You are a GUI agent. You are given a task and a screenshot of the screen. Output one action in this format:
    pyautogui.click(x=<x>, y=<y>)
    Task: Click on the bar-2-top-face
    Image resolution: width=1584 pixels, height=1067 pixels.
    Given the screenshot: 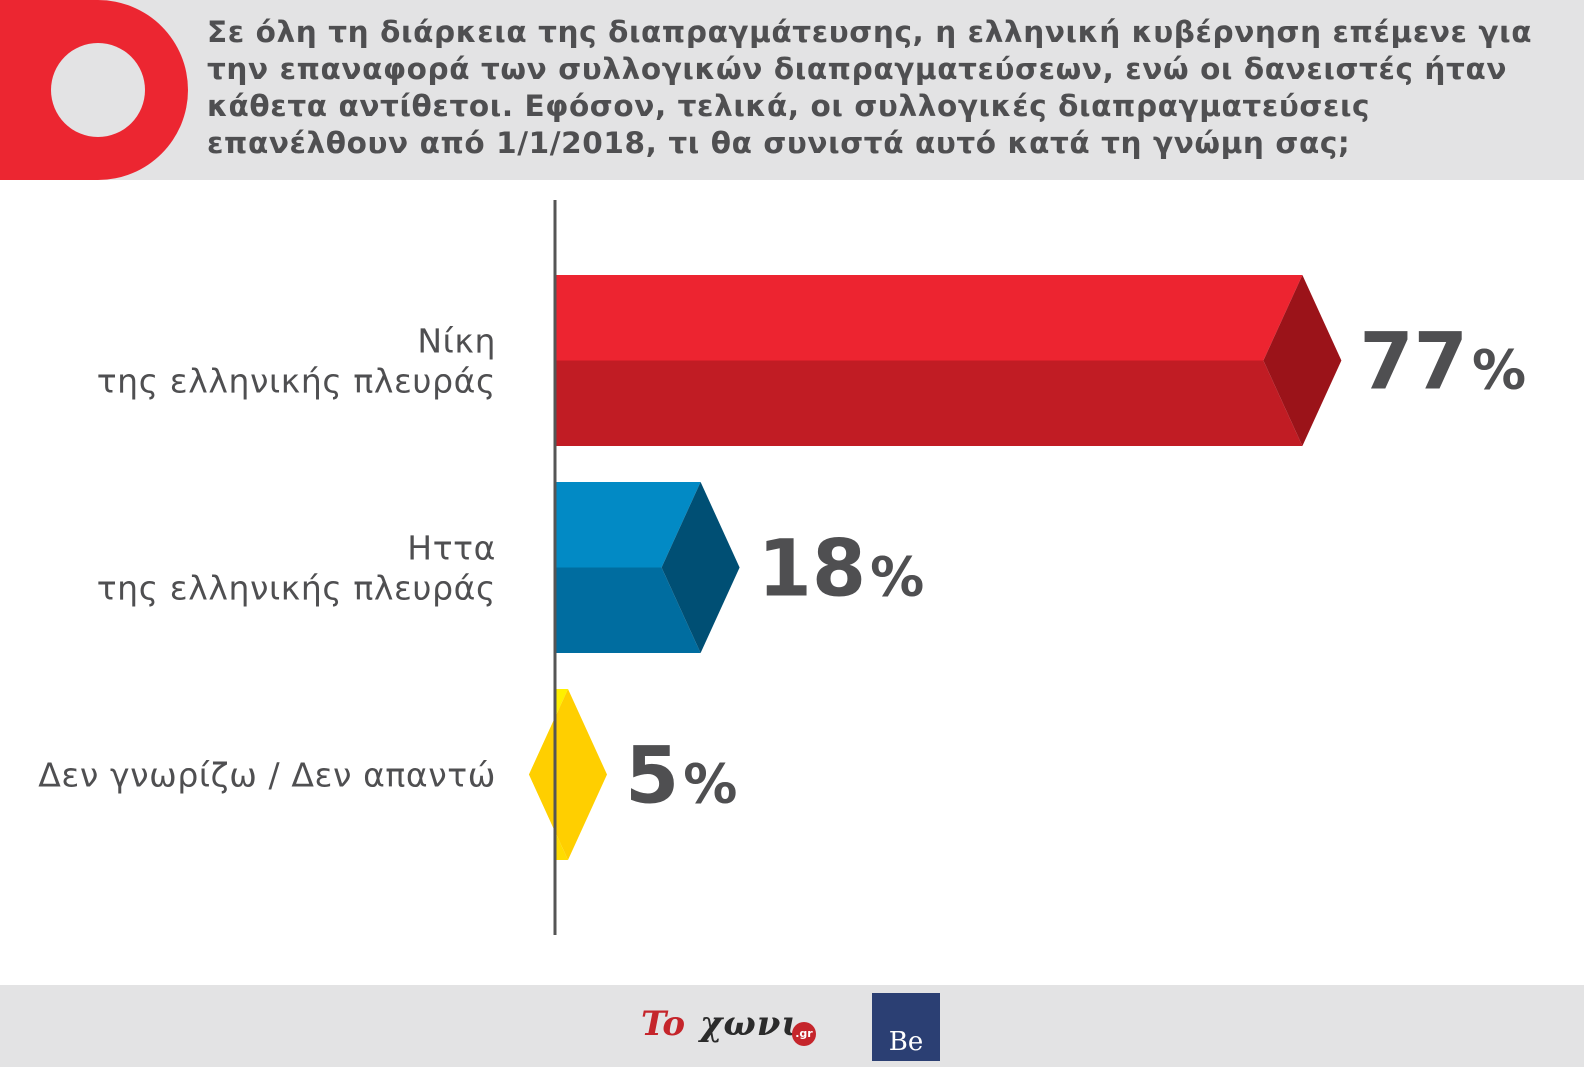 What is the action you would take?
    pyautogui.click(x=628, y=525)
    